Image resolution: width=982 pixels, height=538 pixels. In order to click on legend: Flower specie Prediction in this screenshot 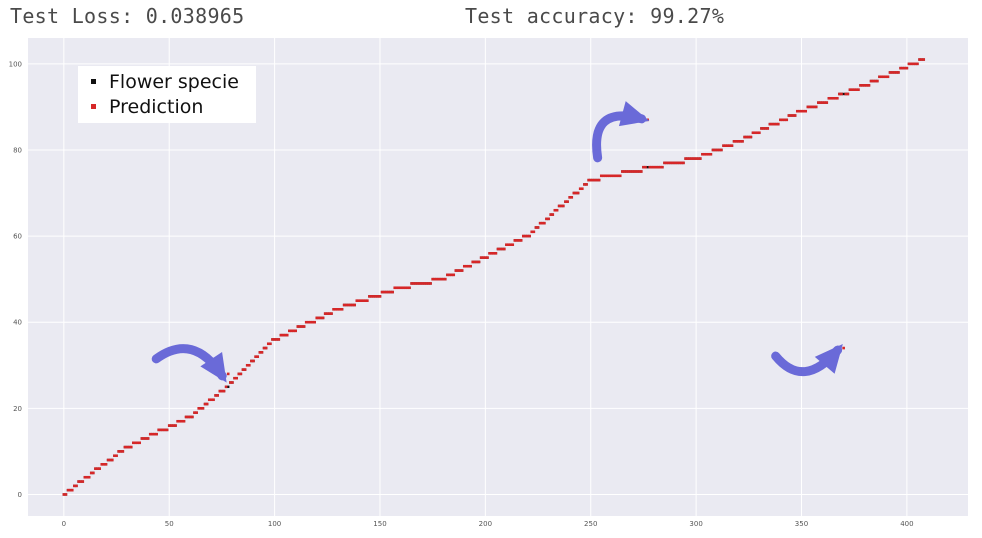, I will do `click(167, 94)`.